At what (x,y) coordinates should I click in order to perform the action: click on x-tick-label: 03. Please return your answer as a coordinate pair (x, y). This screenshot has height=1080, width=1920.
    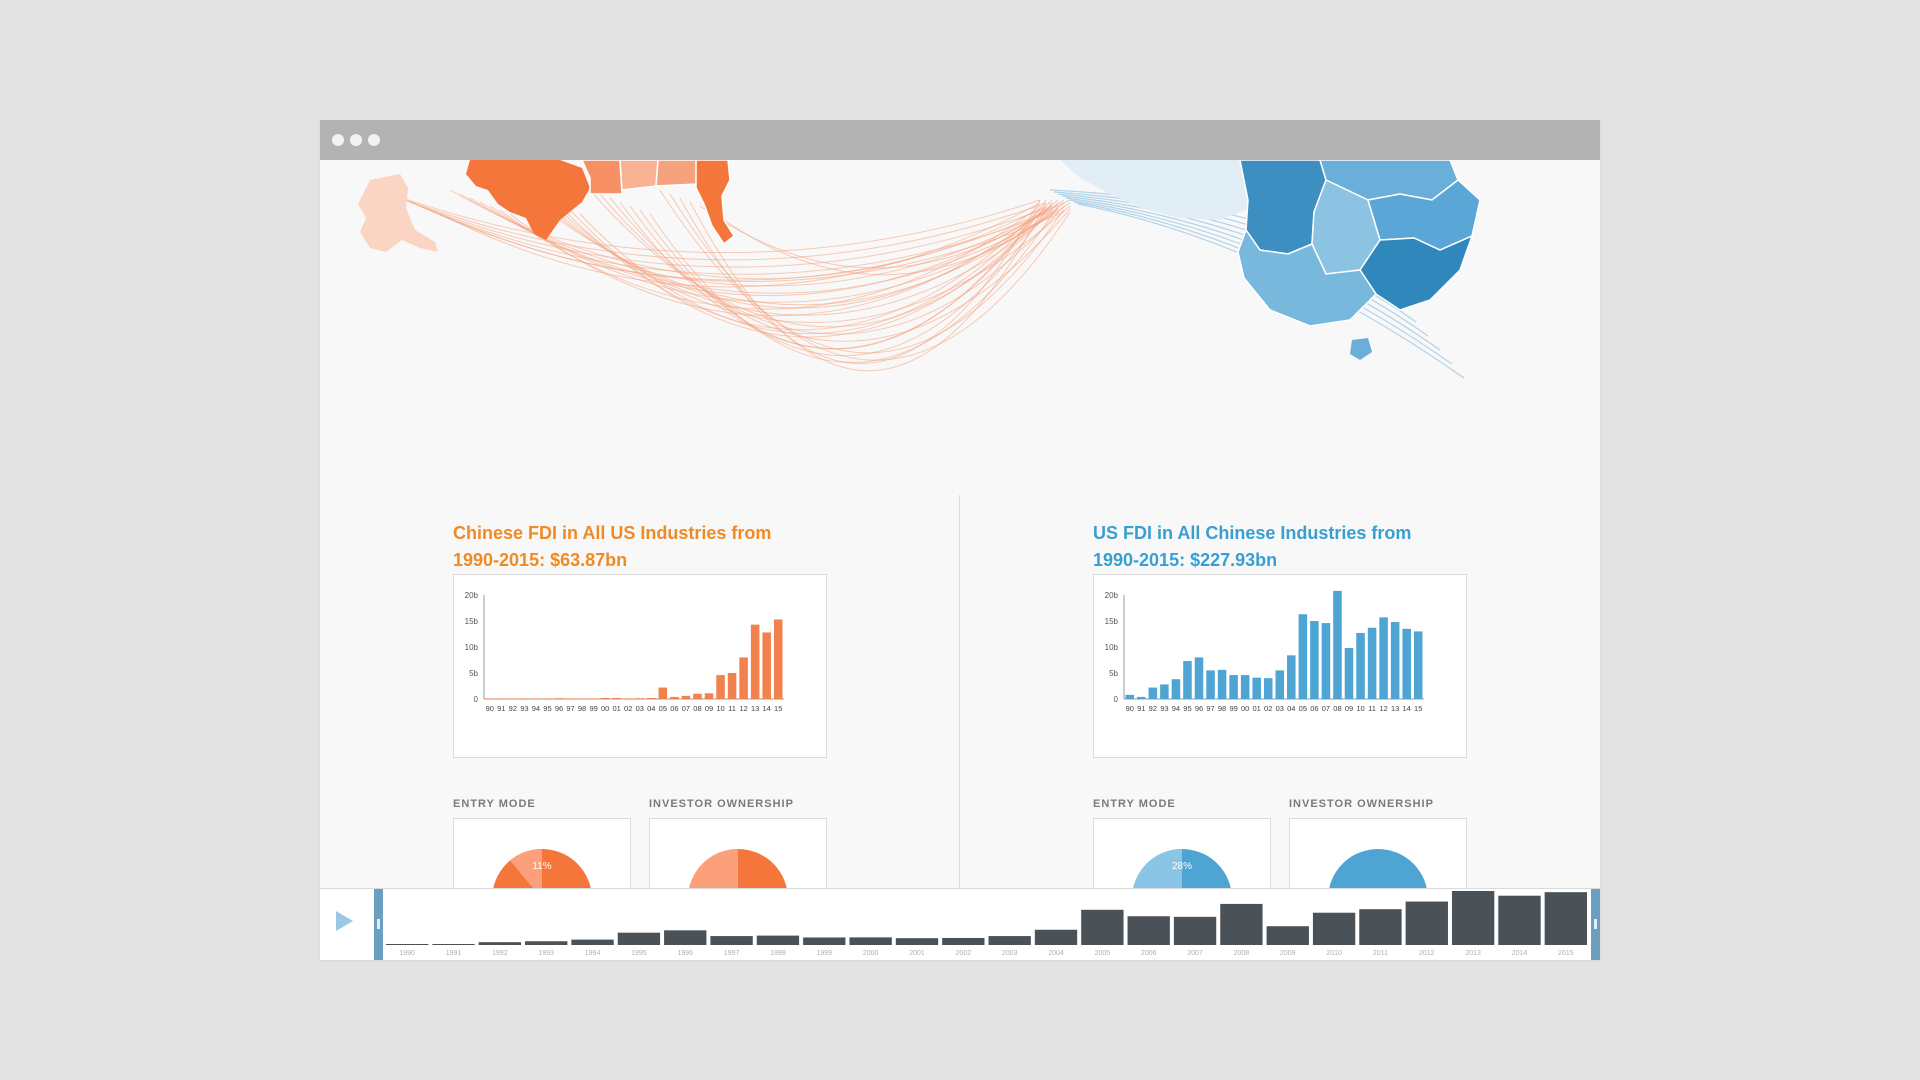
    Looking at the image, I should click on (1280, 708).